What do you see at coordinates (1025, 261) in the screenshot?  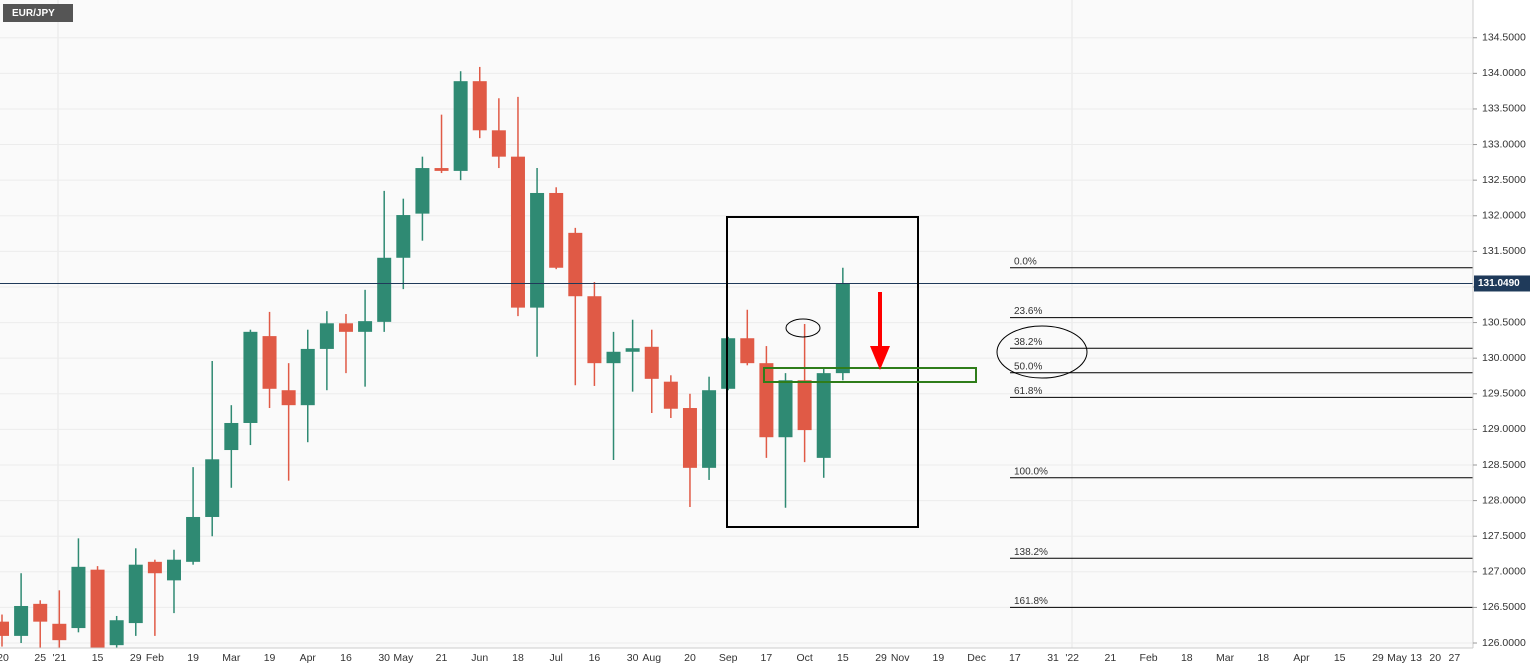 I see `fib-label: 0.0%` at bounding box center [1025, 261].